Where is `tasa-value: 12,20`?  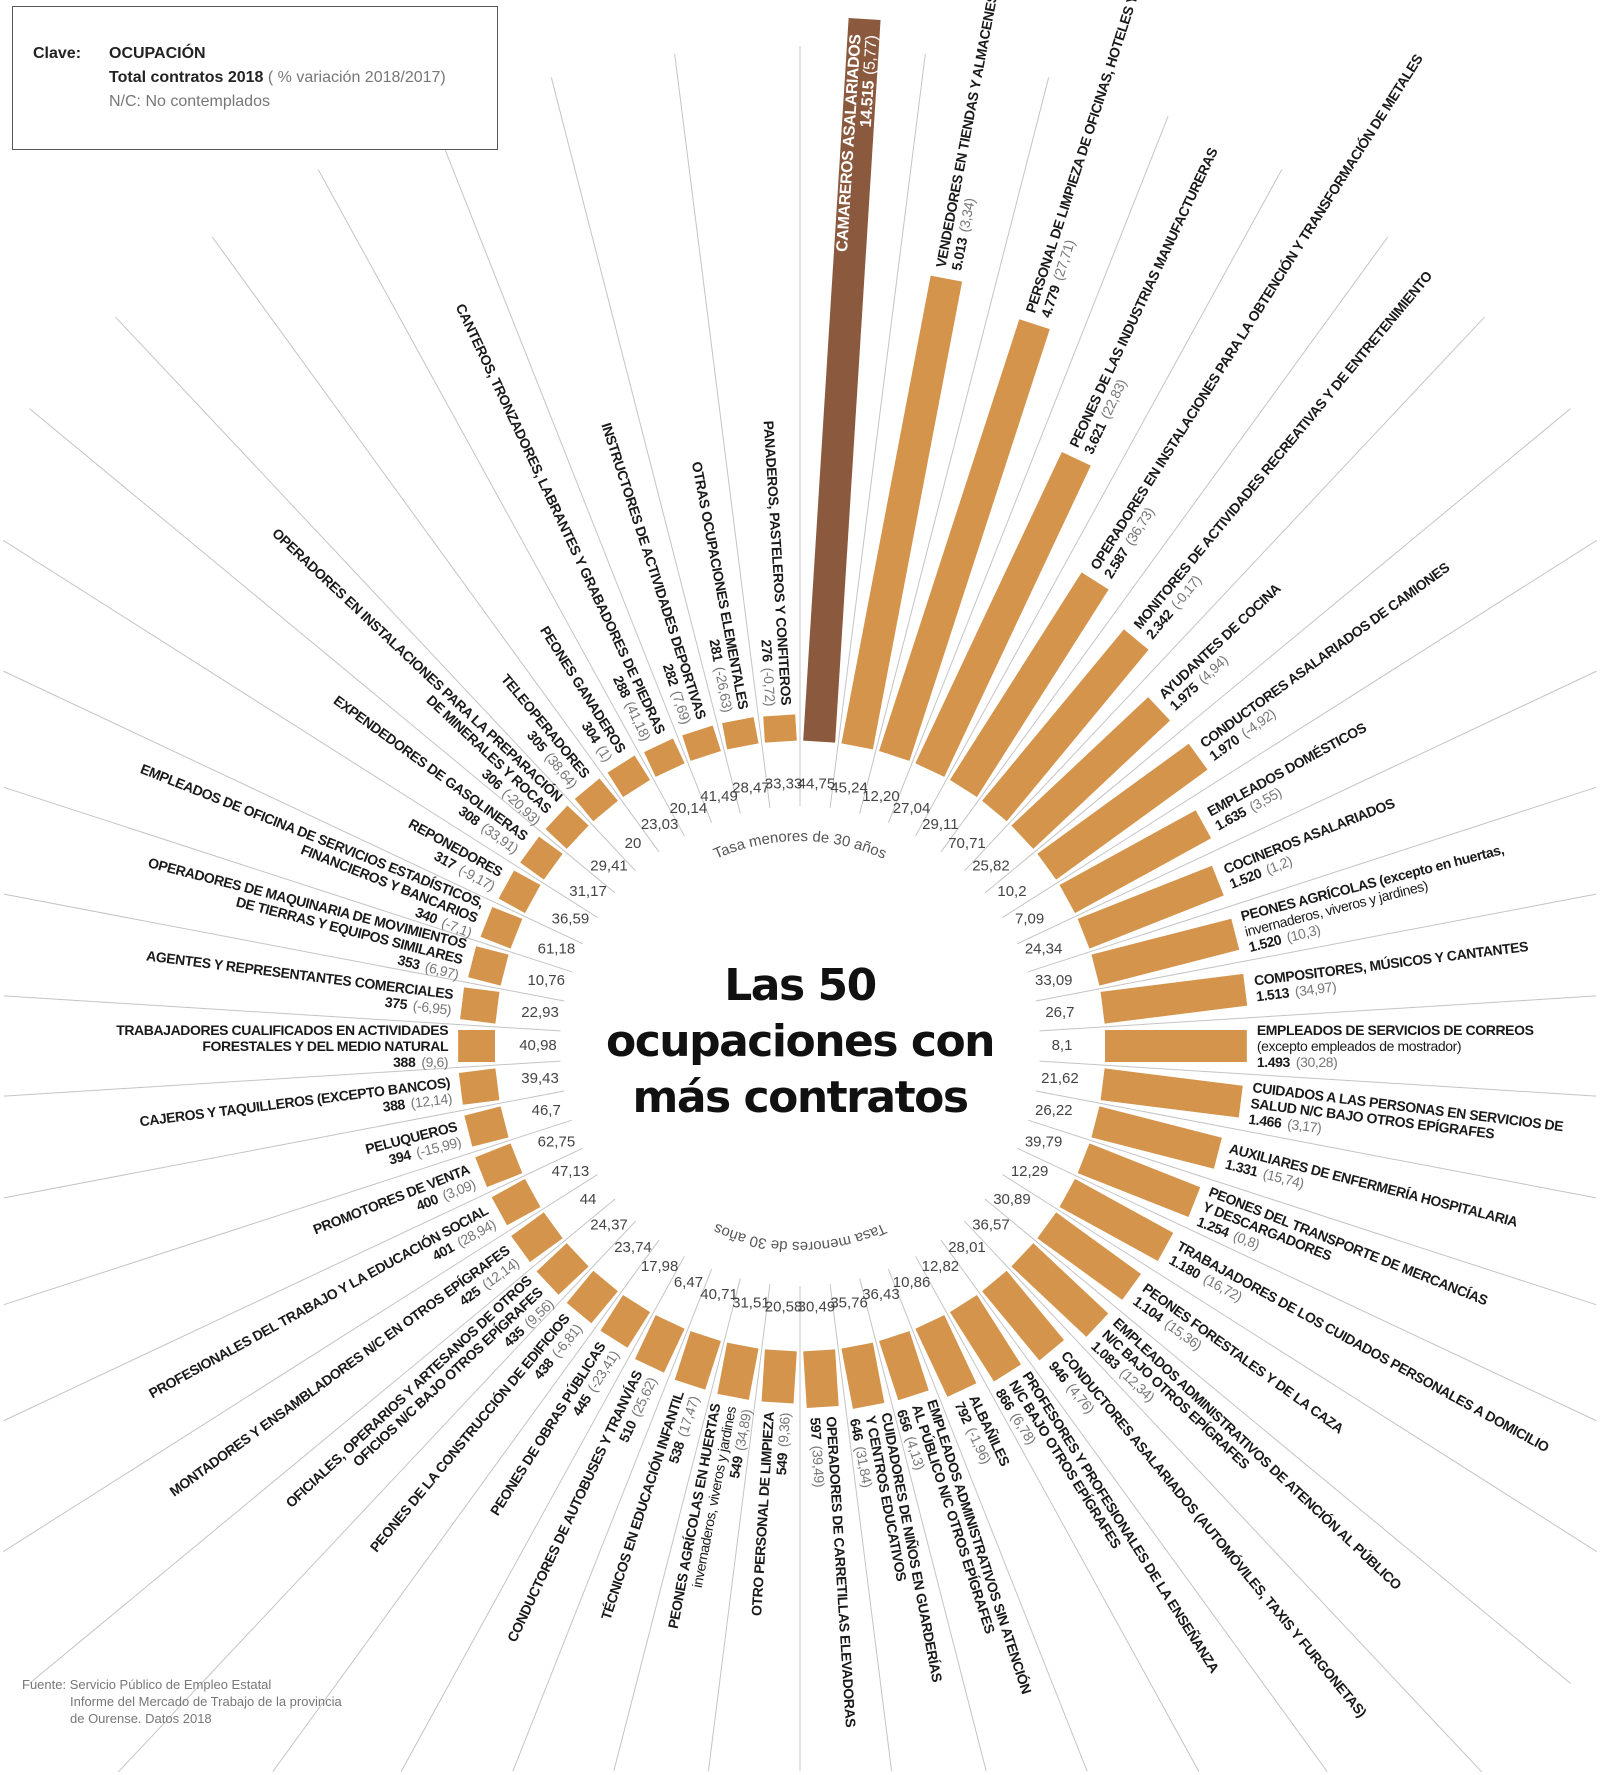
tasa-value: 12,20 is located at coordinates (881, 796).